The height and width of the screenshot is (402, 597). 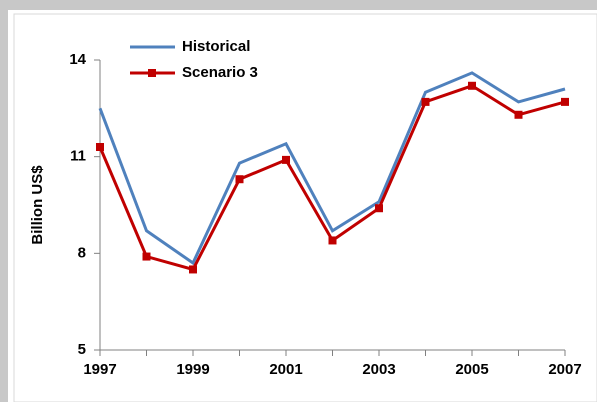 What do you see at coordinates (216, 46) in the screenshot?
I see `legend-label: Historical` at bounding box center [216, 46].